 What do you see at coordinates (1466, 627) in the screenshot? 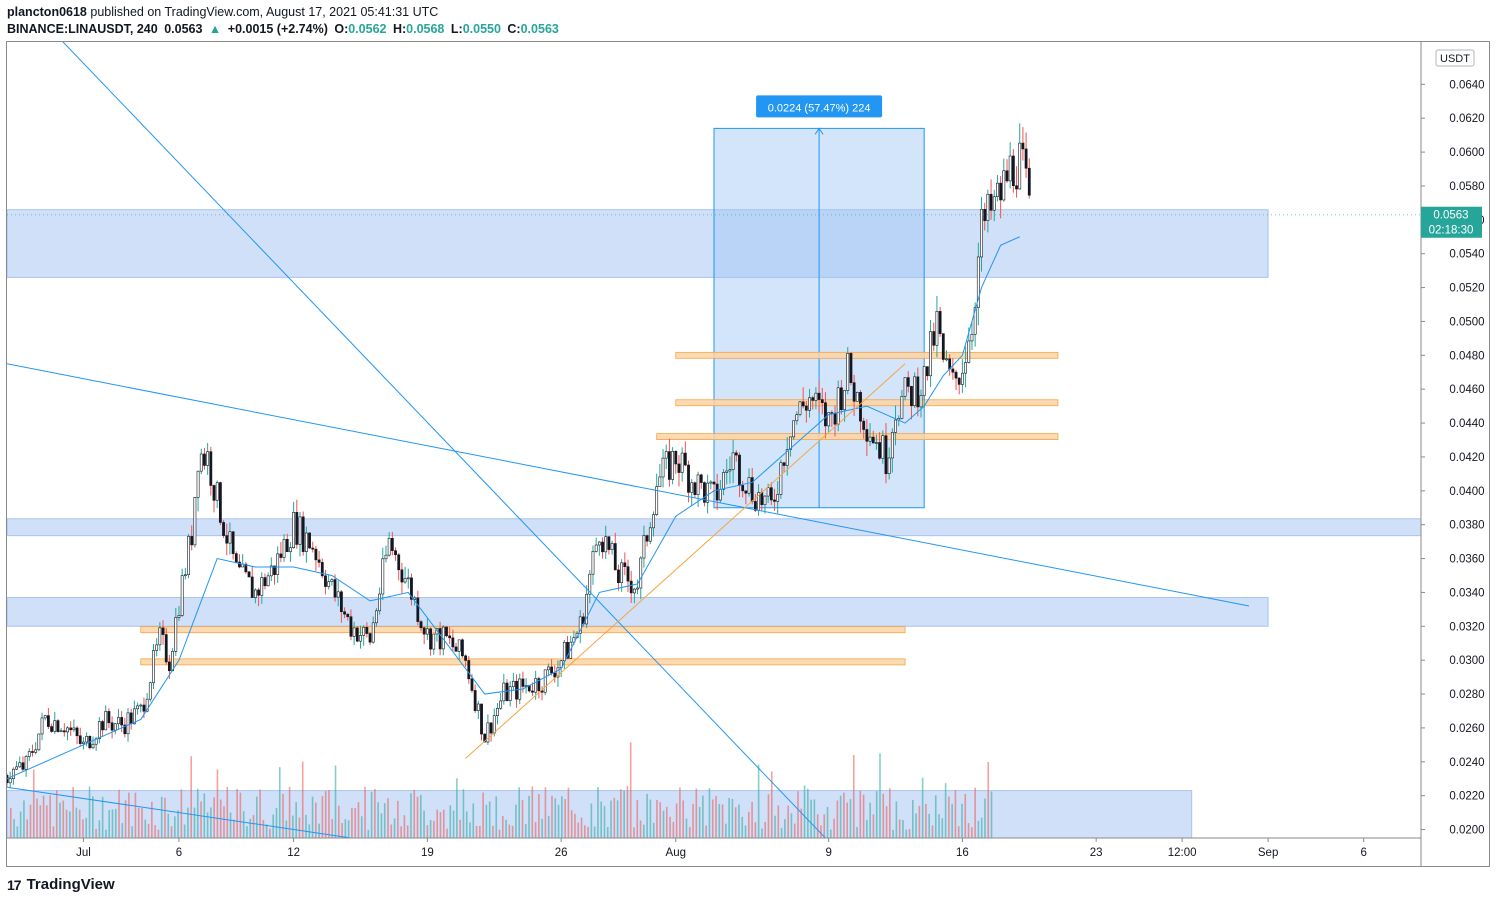
I see `price-tick-label: 0.0320` at bounding box center [1466, 627].